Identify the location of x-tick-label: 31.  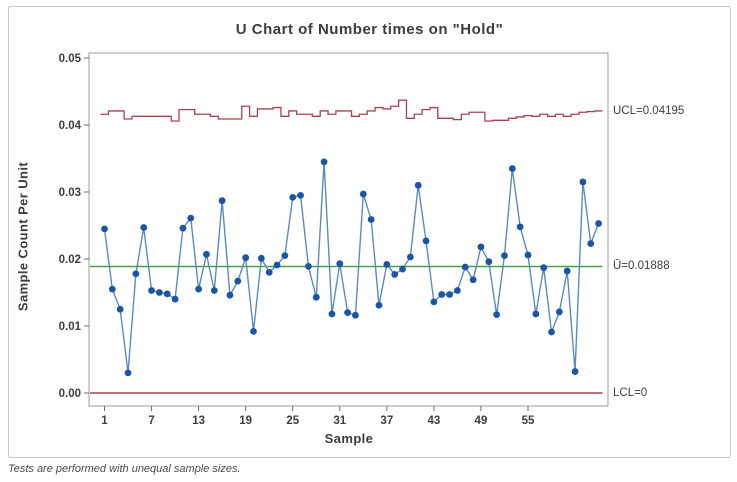
(339, 421).